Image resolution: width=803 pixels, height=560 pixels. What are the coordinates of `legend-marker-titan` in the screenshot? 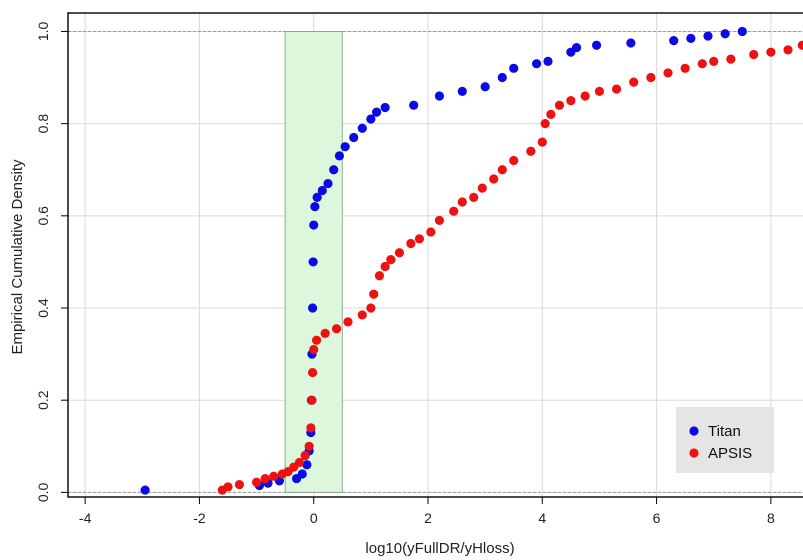 It's located at (694, 431).